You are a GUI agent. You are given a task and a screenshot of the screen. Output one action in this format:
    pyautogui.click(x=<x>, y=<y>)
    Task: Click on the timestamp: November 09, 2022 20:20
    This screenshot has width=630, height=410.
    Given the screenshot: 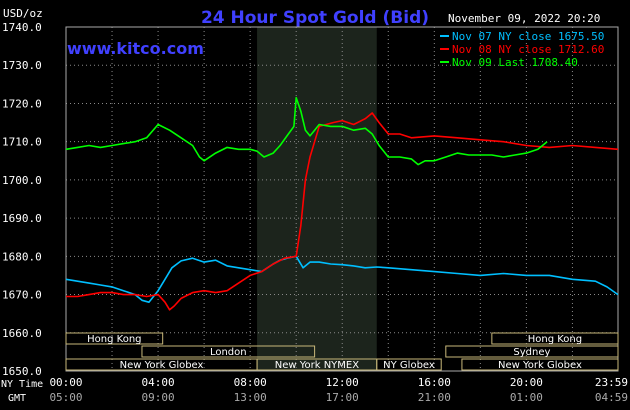 What is the action you would take?
    pyautogui.click(x=524, y=18)
    